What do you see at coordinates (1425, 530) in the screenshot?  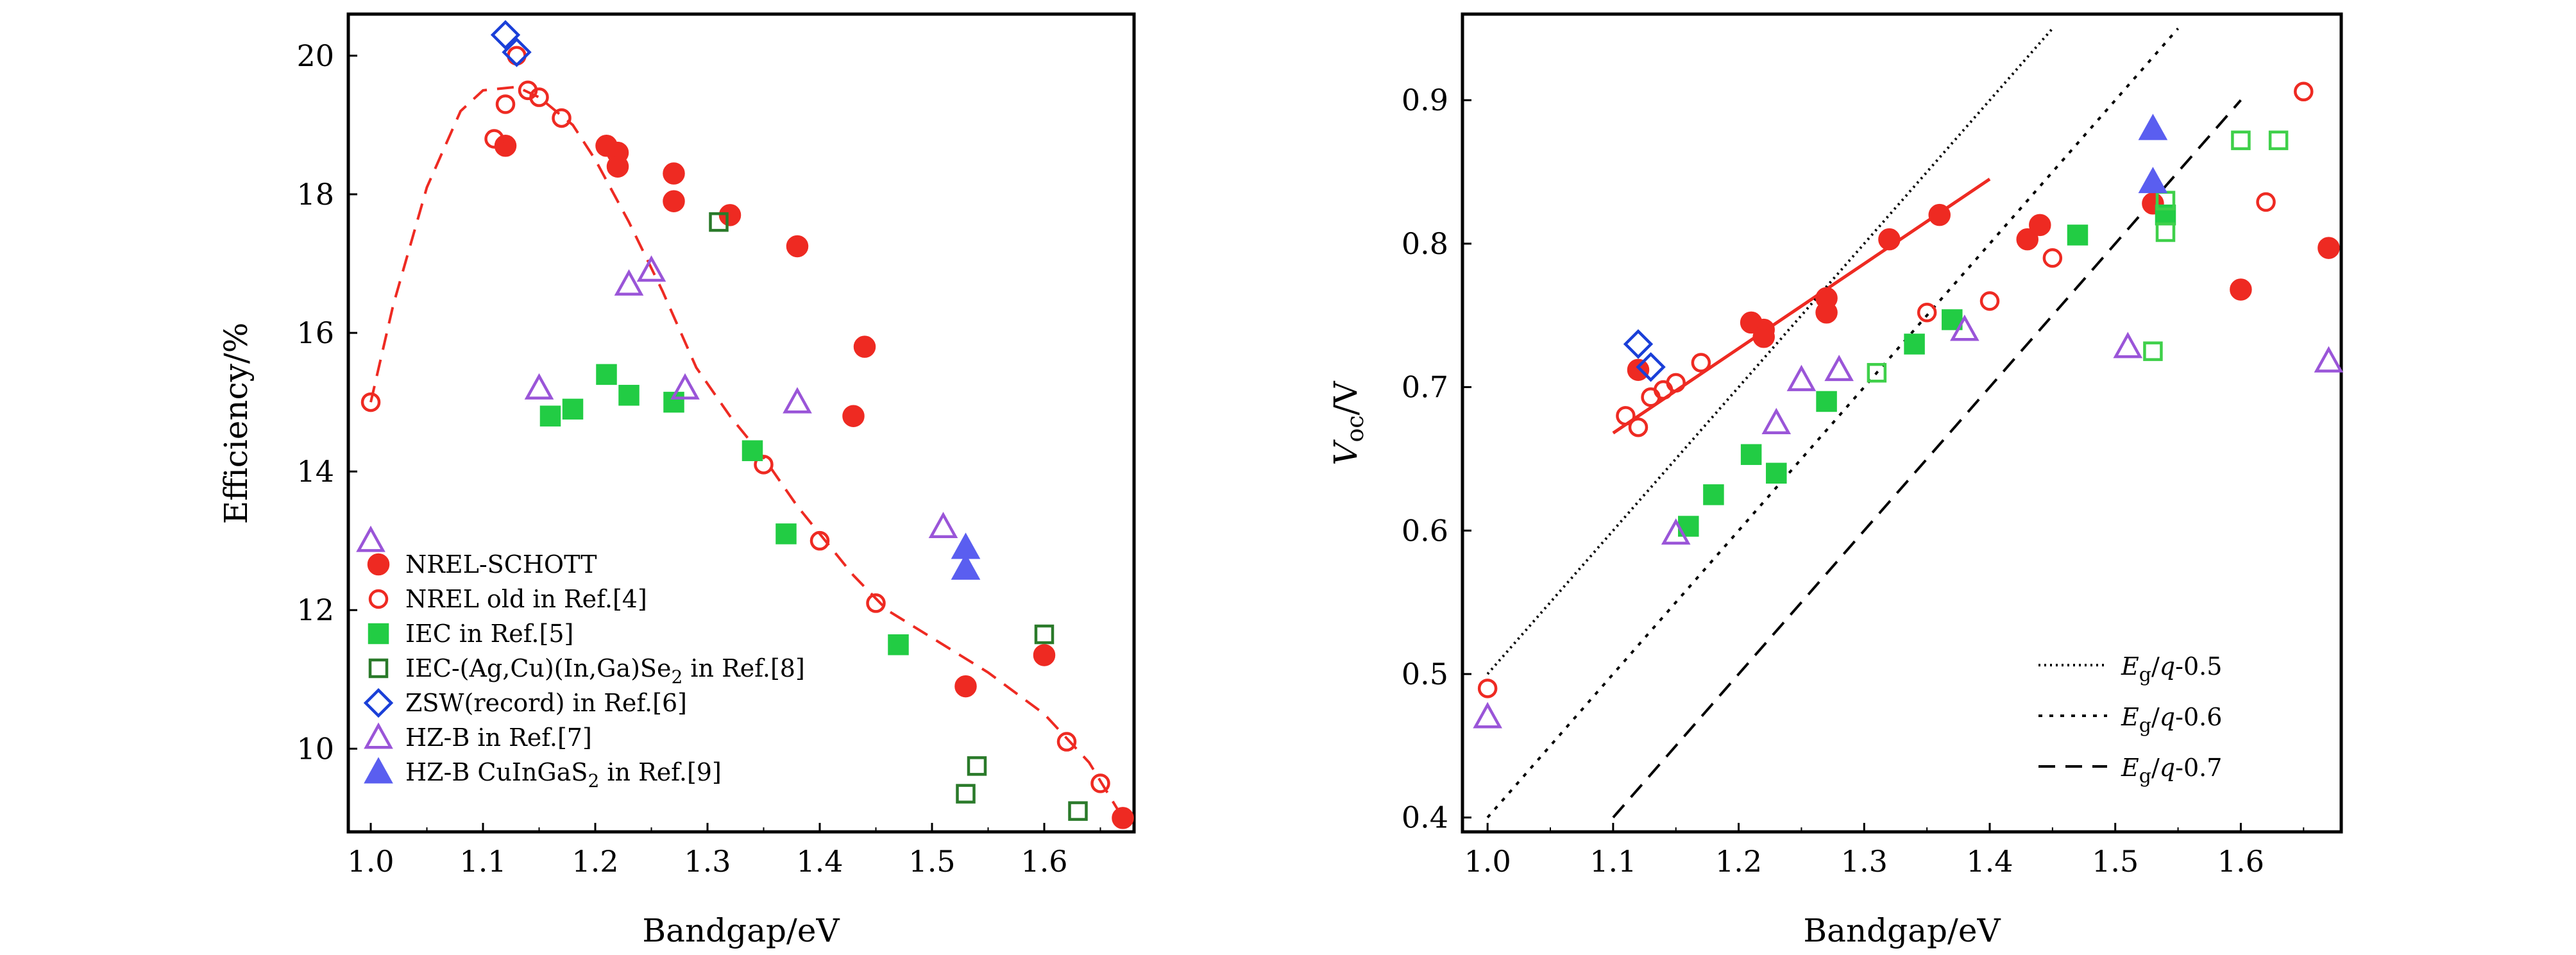 I see `voc-y-tick-label: 0.6` at bounding box center [1425, 530].